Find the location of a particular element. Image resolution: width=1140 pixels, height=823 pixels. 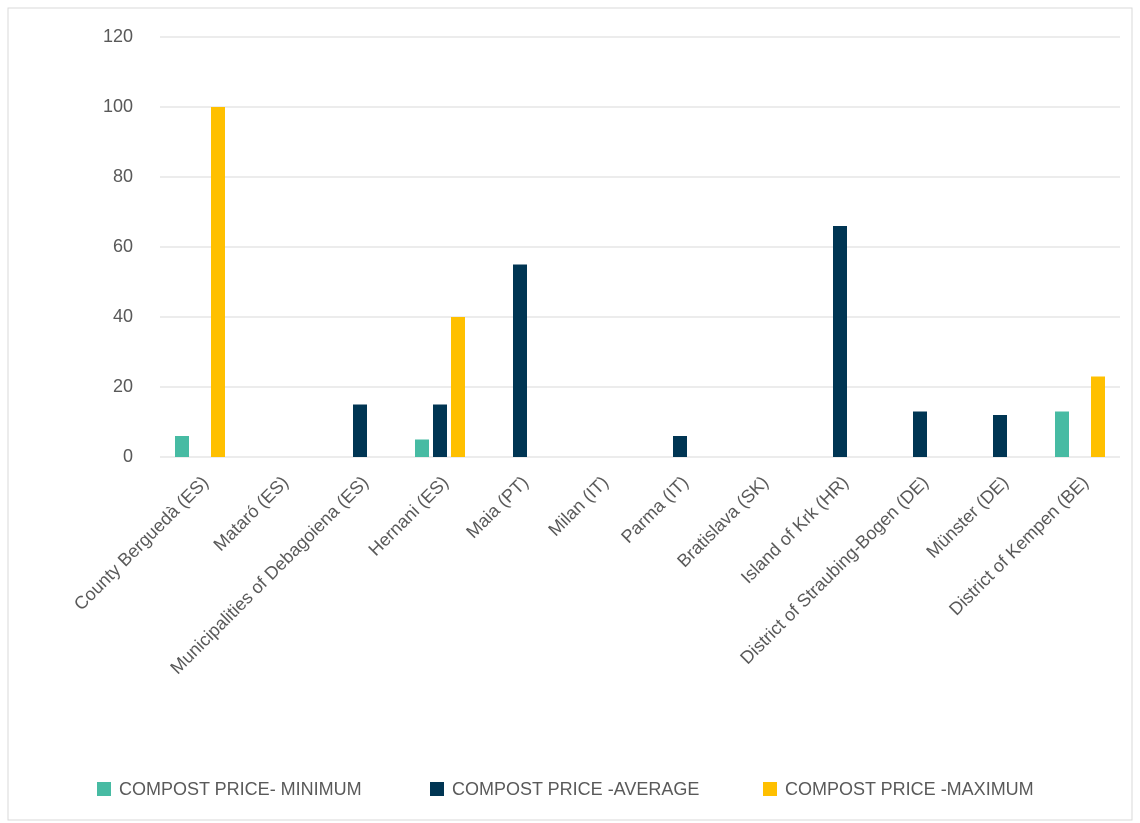

y-tick-label: 120 is located at coordinates (118, 36).